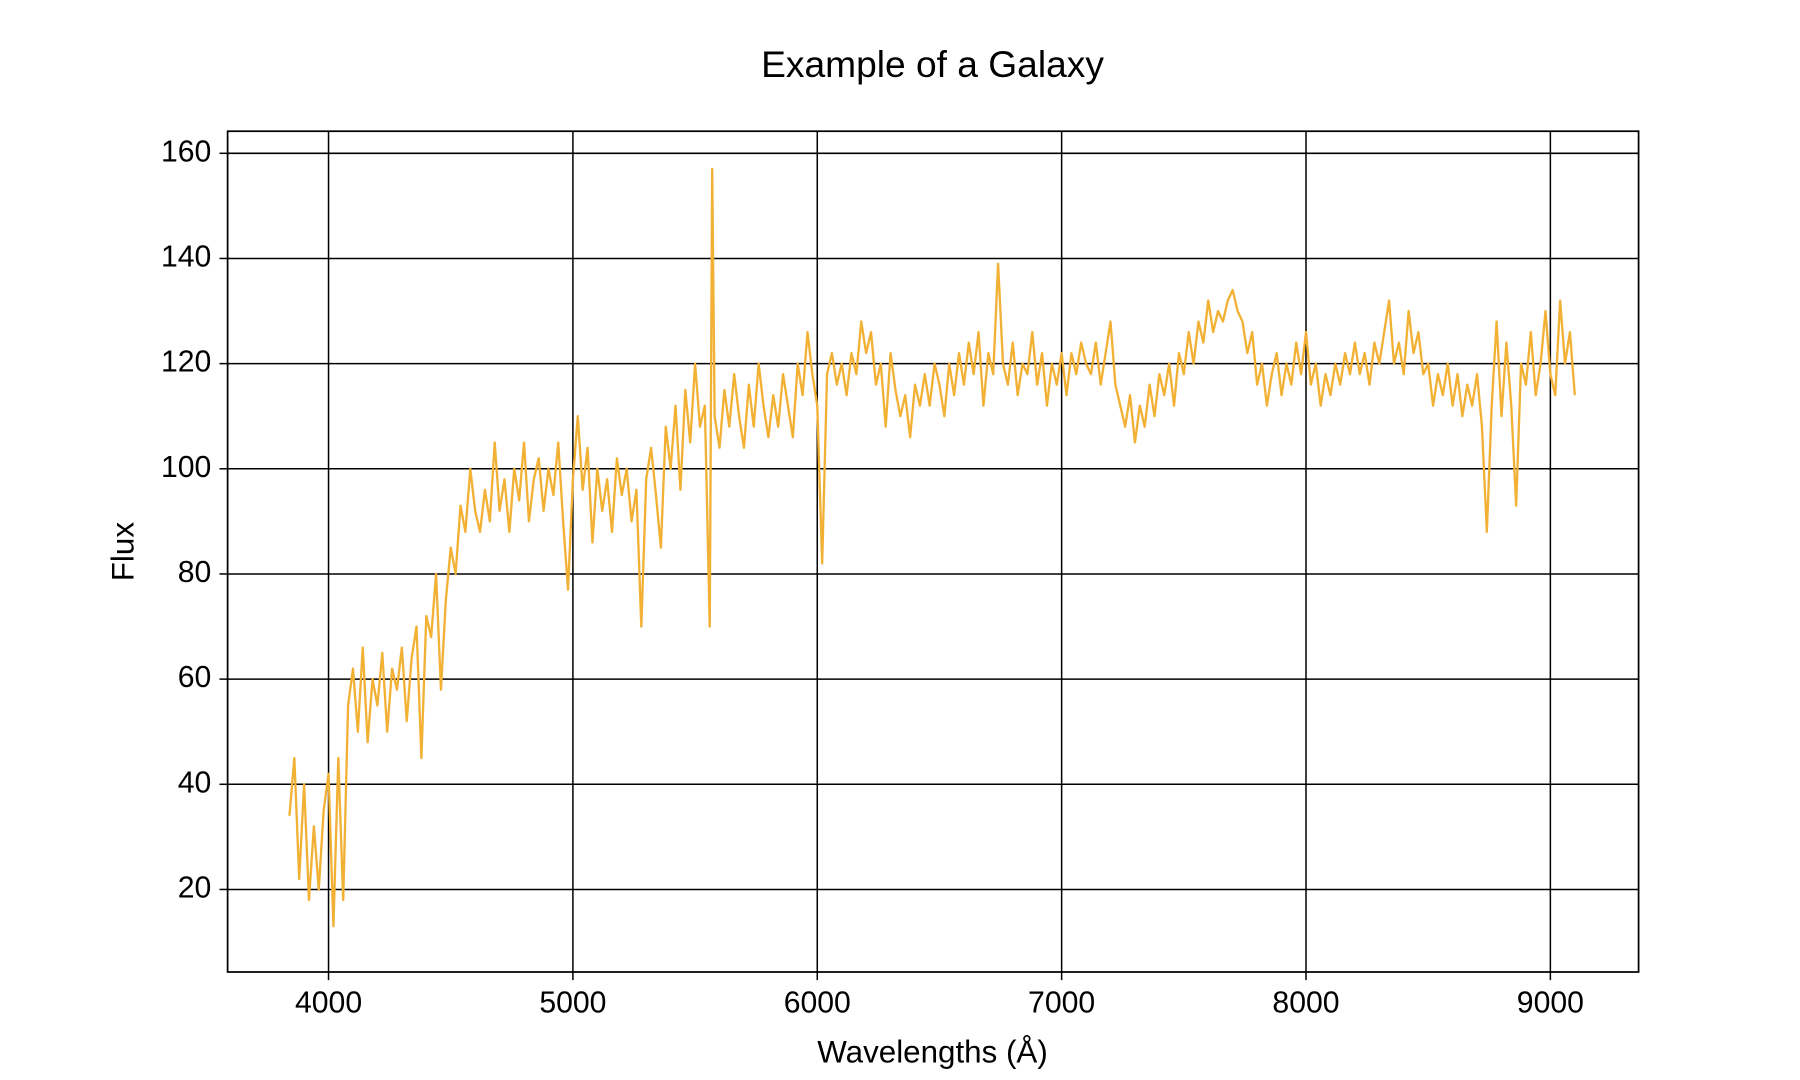 This screenshot has height=1080, width=1800. I want to click on y-tick-label: 100, so click(186, 467).